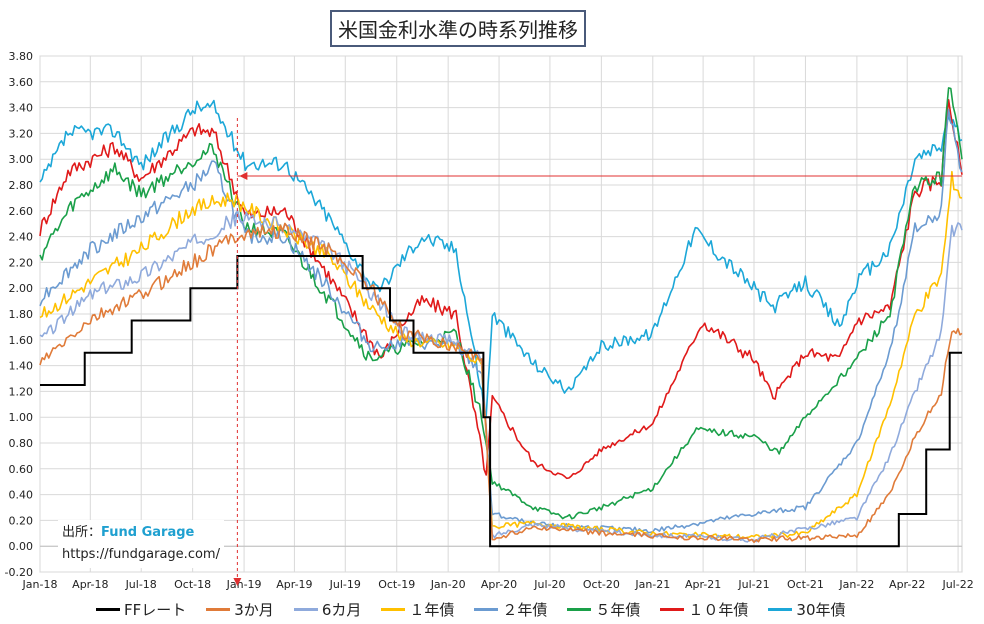  What do you see at coordinates (856, 584) in the screenshot?
I see `x-tick-label: Jan-22` at bounding box center [856, 584].